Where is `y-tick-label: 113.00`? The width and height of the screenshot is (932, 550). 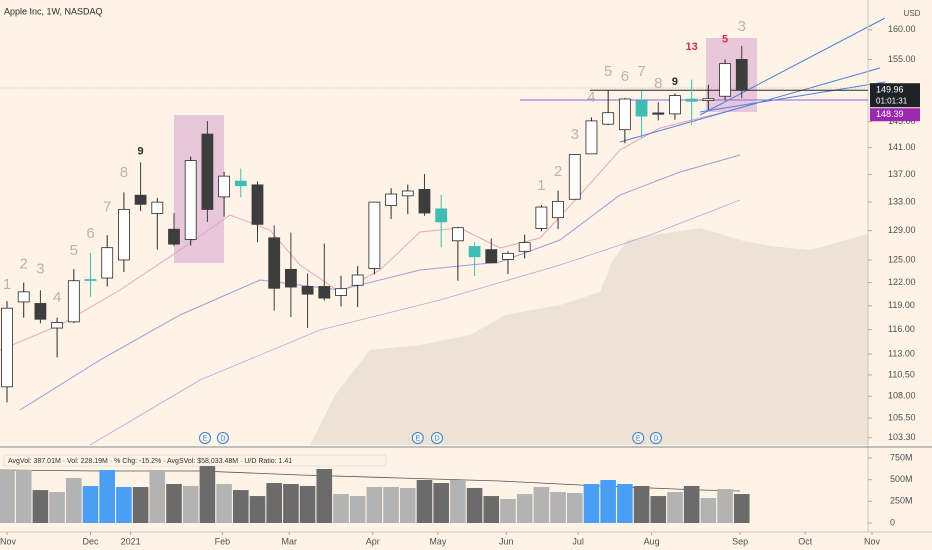 y-tick-label: 113.00 is located at coordinates (901, 353).